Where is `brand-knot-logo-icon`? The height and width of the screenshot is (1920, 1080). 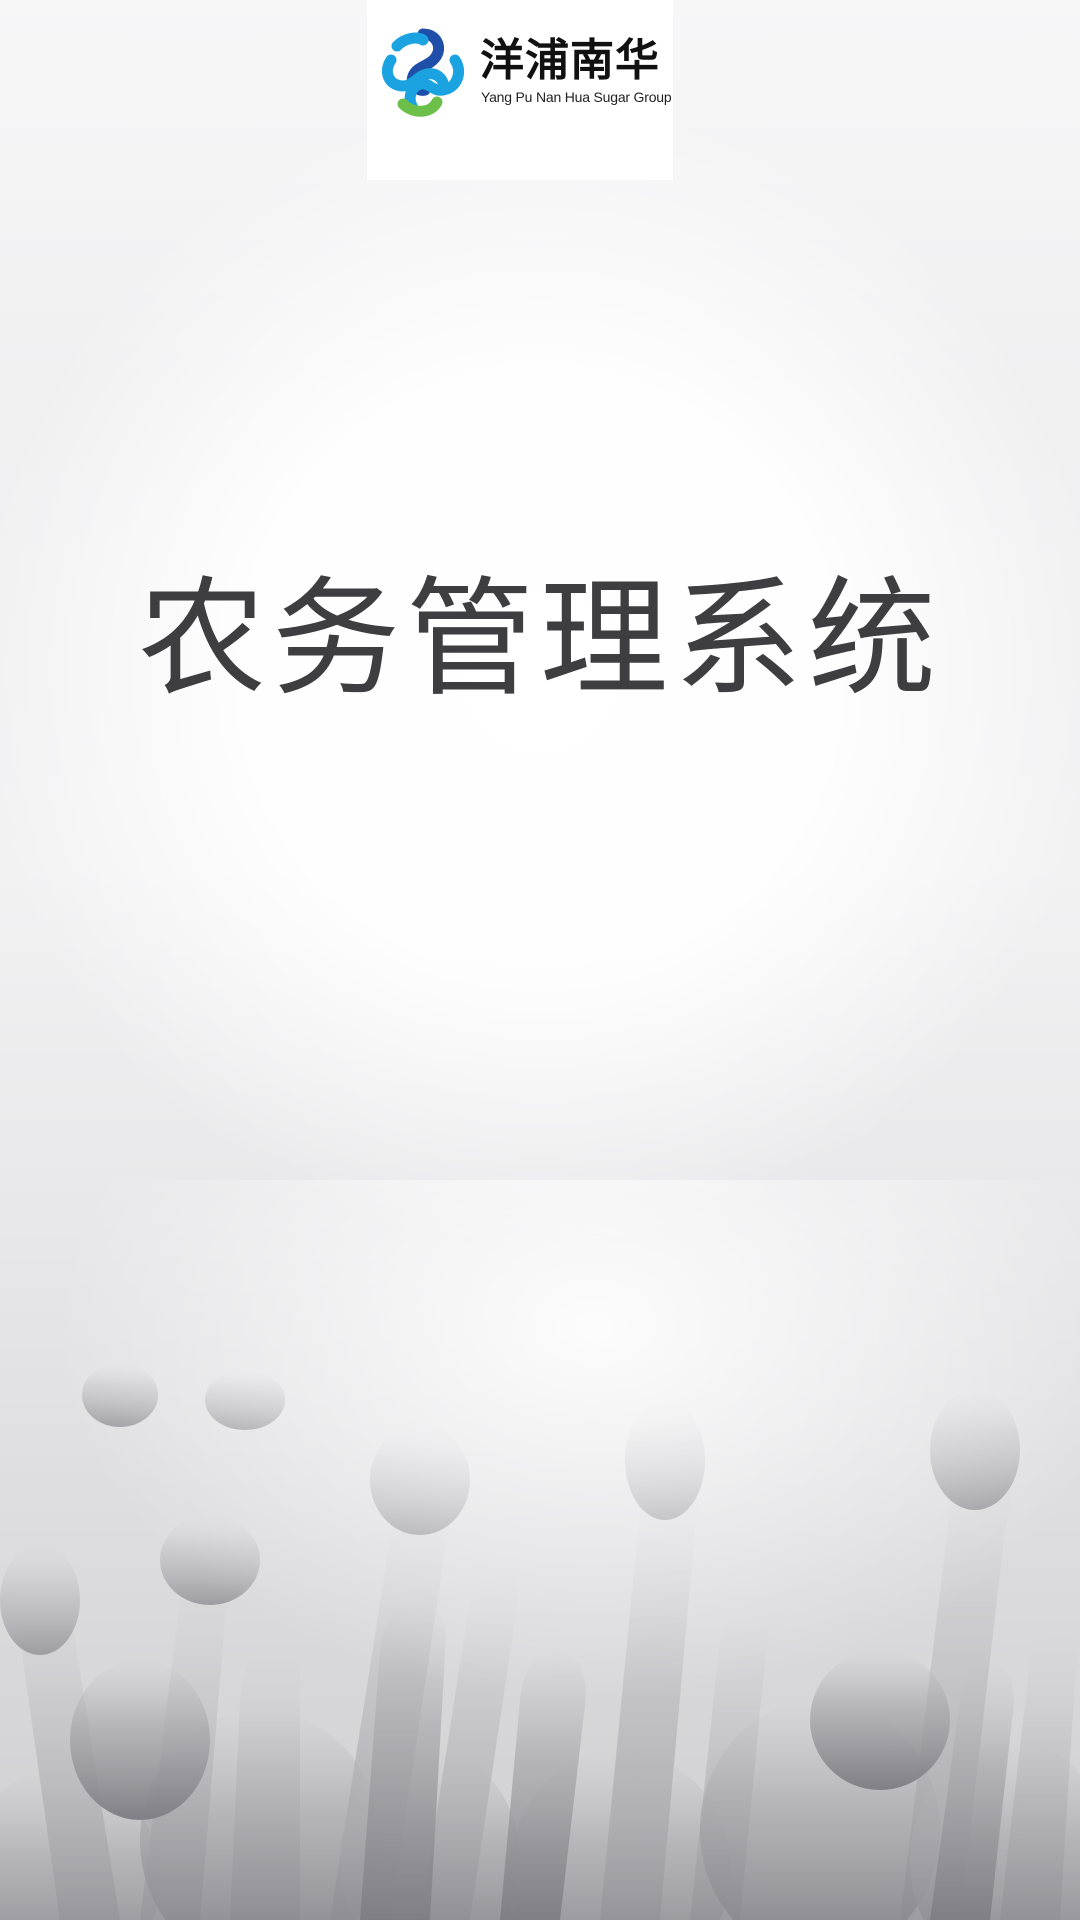
brand-knot-logo-icon is located at coordinates (423, 72).